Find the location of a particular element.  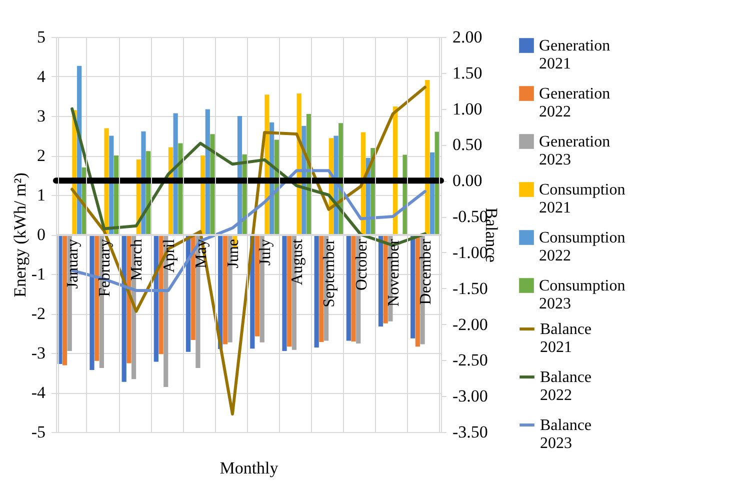

y2-tick-label: 0.50 is located at coordinates (467, 144).